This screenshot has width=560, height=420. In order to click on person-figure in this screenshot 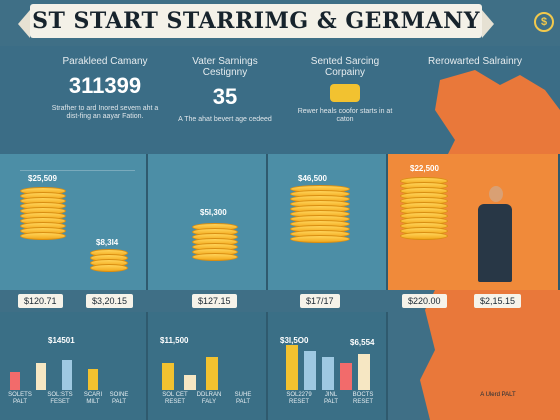, I will do `click(496, 234)`.